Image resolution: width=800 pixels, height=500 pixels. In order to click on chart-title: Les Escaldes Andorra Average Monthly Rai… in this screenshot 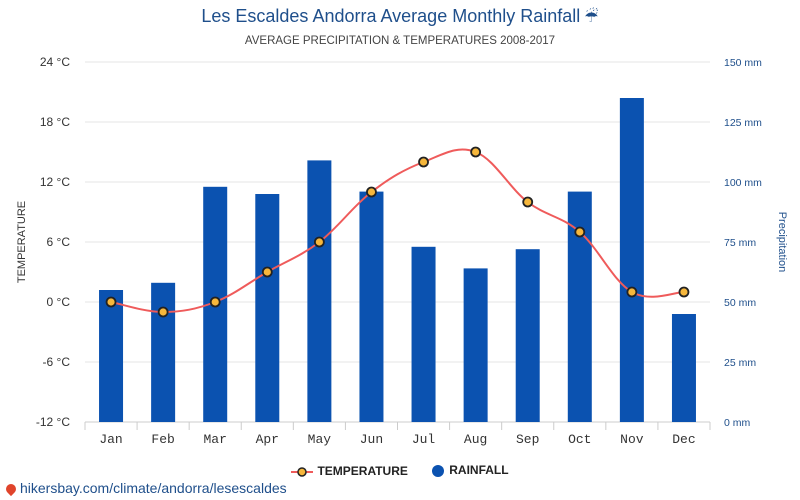, I will do `click(400, 16)`.